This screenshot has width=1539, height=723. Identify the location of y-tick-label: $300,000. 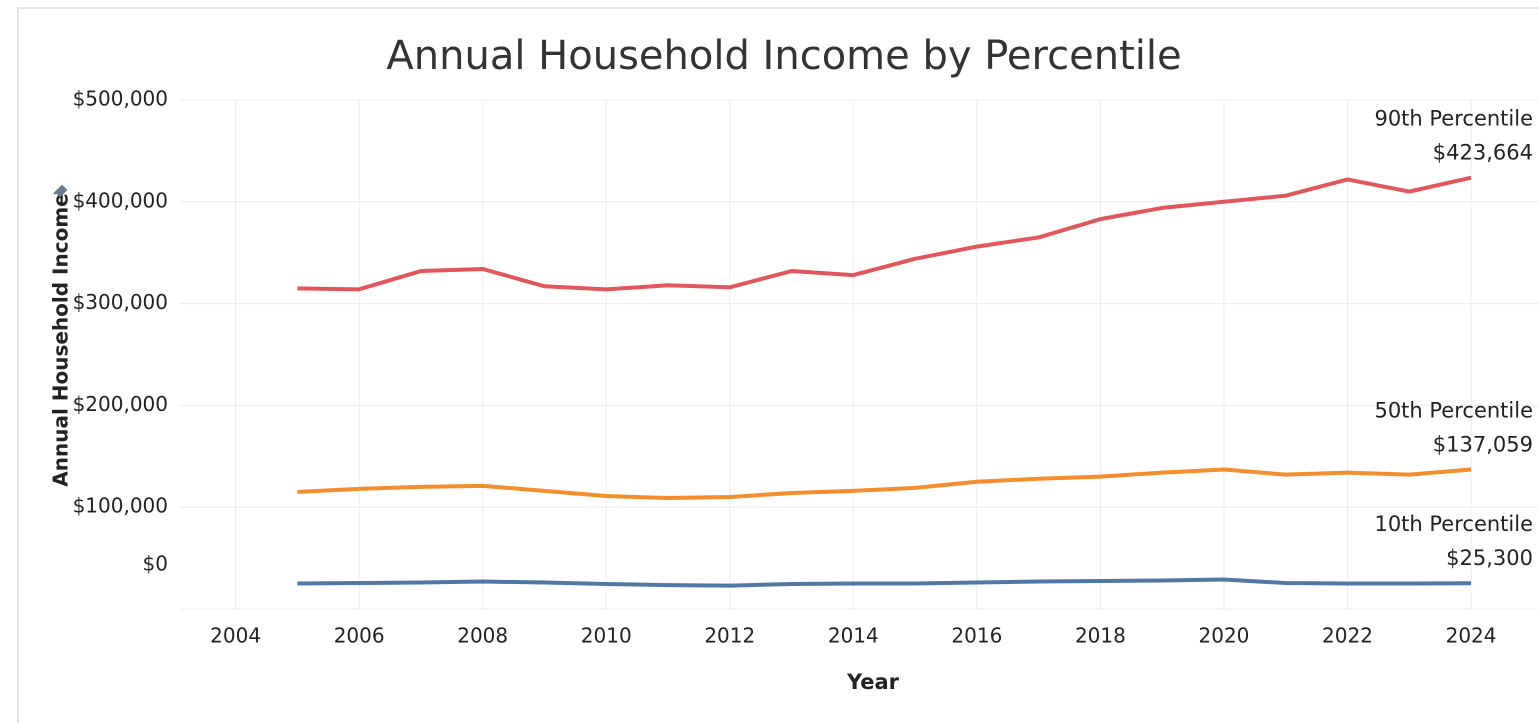
(120, 302).